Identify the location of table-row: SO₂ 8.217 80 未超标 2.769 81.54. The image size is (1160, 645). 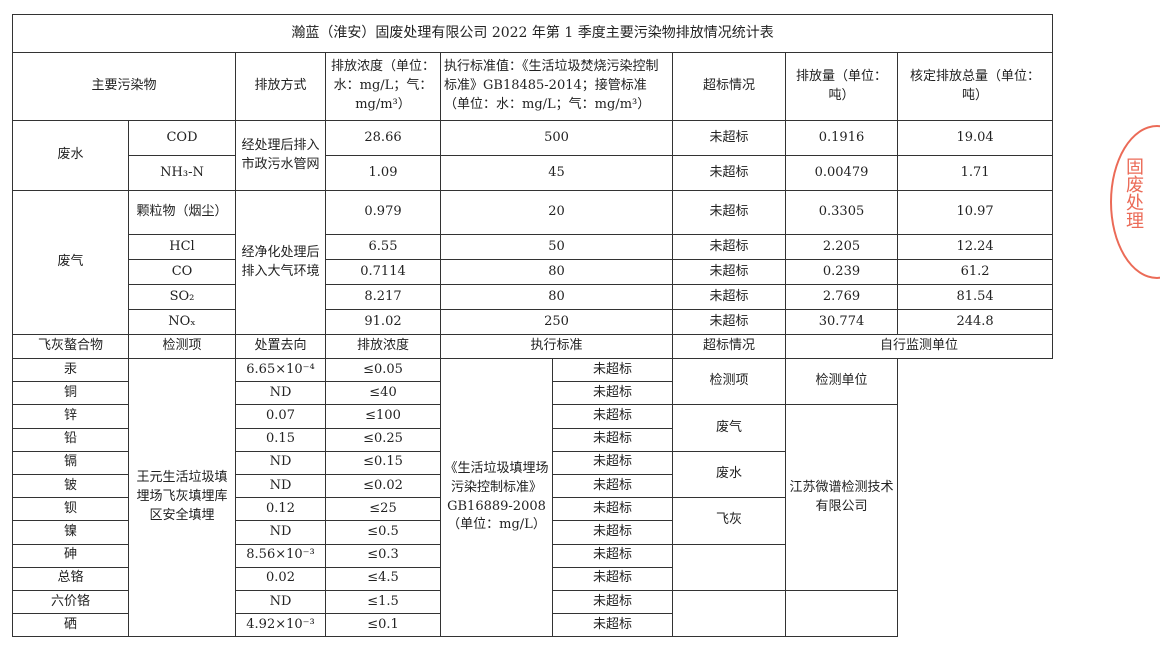
(533, 297).